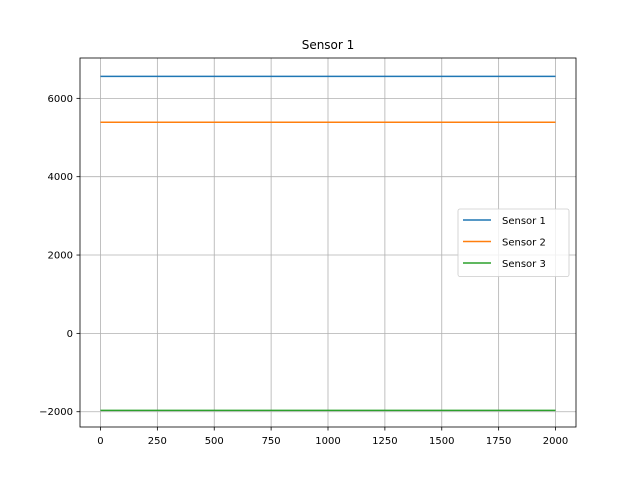 The height and width of the screenshot is (480, 640). What do you see at coordinates (157, 441) in the screenshot?
I see `x-tick-label: 250` at bounding box center [157, 441].